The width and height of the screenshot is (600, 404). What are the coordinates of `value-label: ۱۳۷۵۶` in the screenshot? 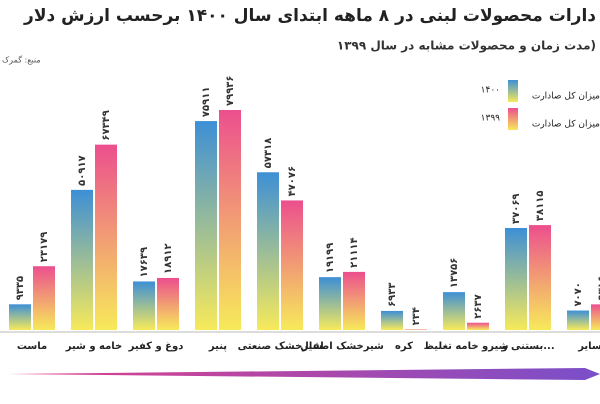 It's located at (454, 273).